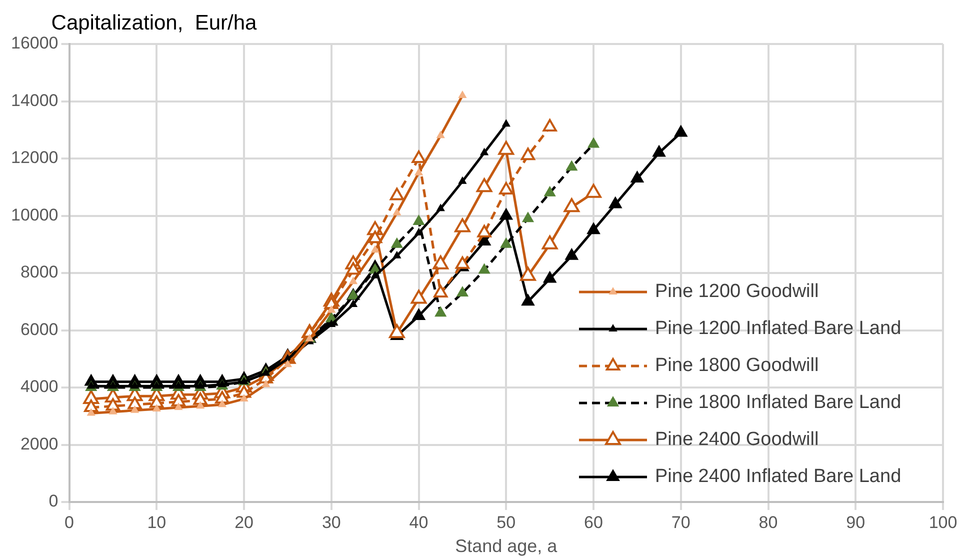 Image resolution: width=973 pixels, height=558 pixels. What do you see at coordinates (53, 501) in the screenshot?
I see `y-tick-label: 0` at bounding box center [53, 501].